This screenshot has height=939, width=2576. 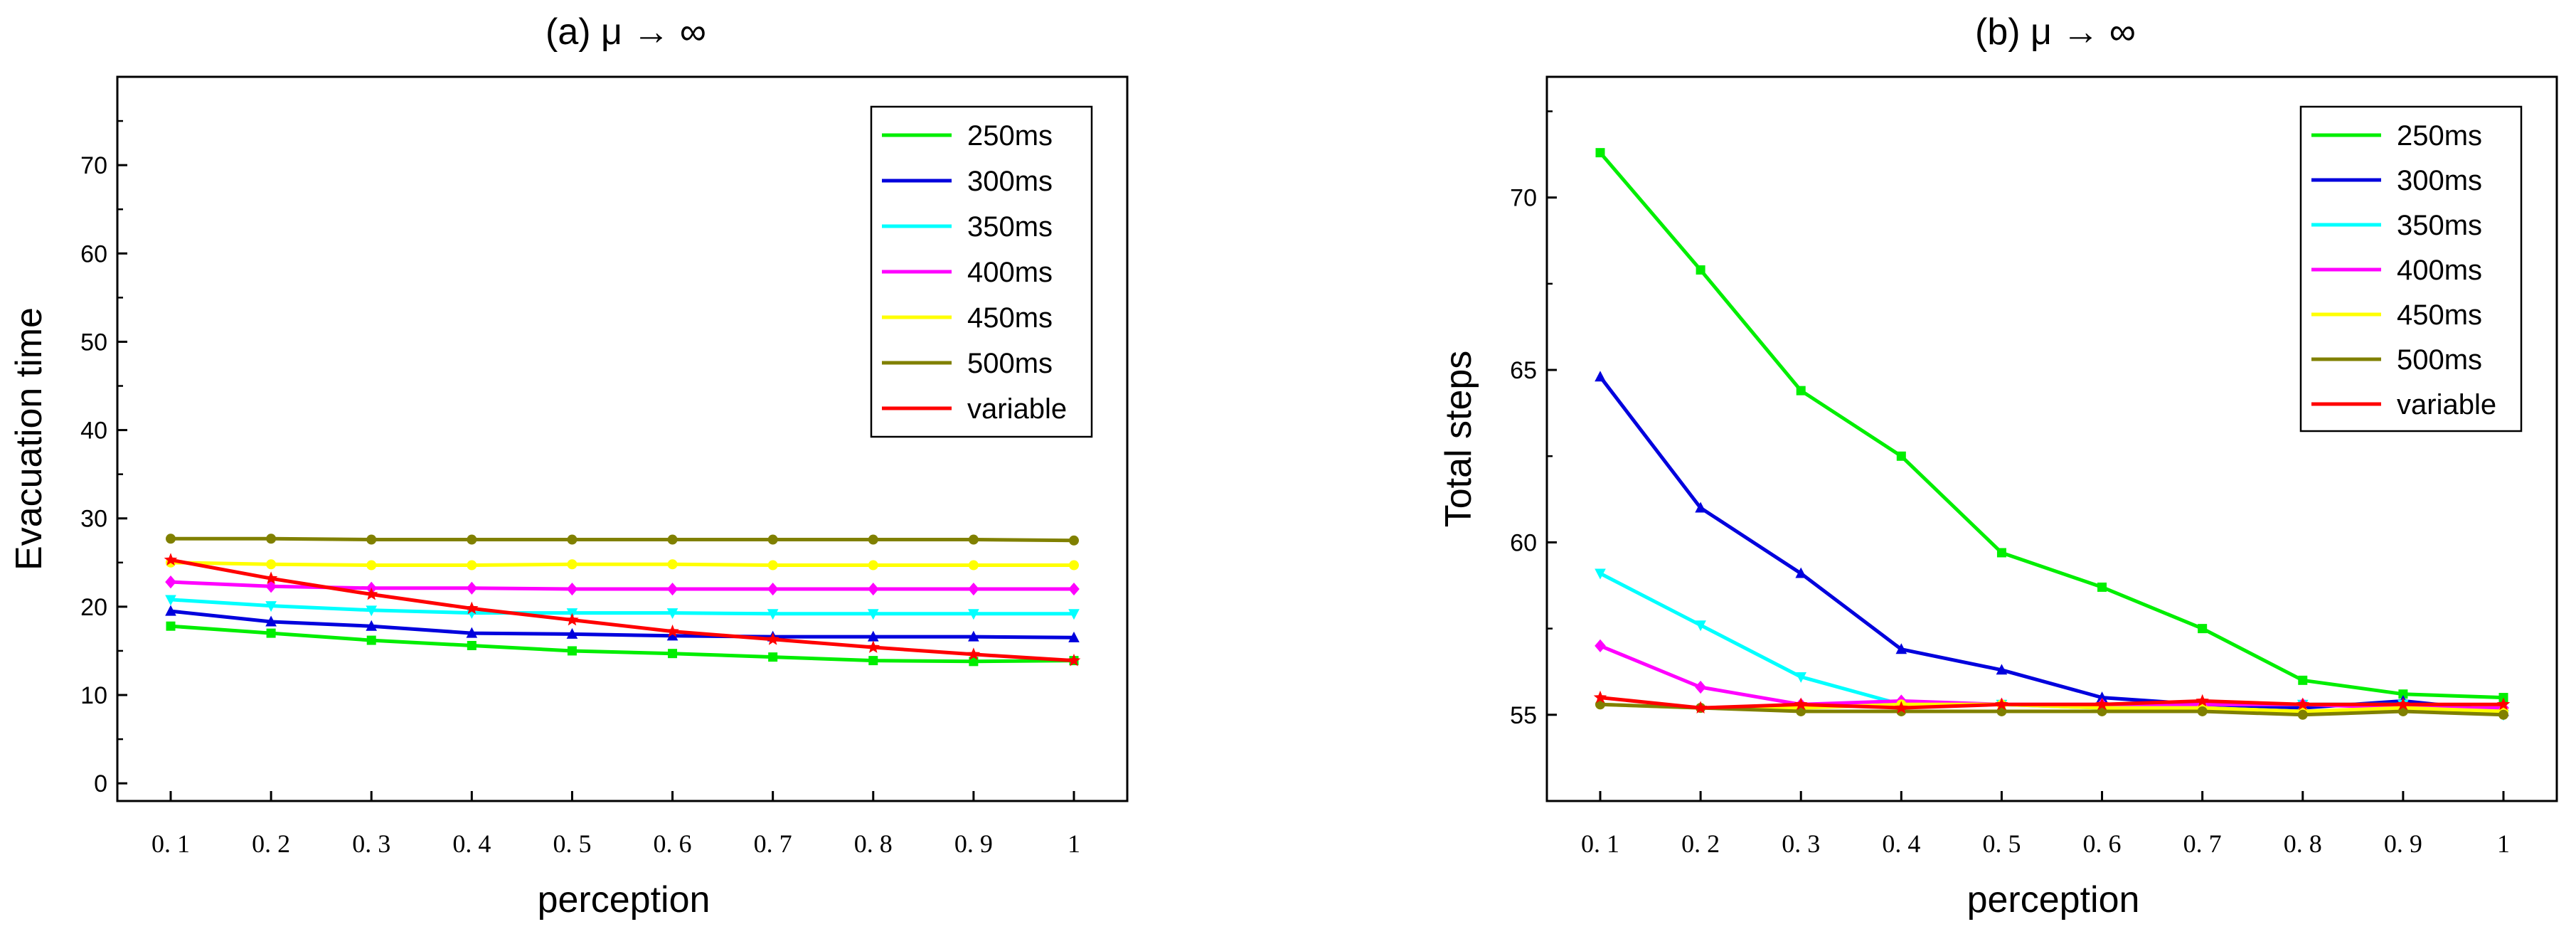 What do you see at coordinates (2045, 824) in the screenshot?
I see `chart-b-x-axis: 0. 1 0. 2 0. 3 0. 4 0. 5 0. 6 0. 7 0. 8 0. 9 1` at bounding box center [2045, 824].